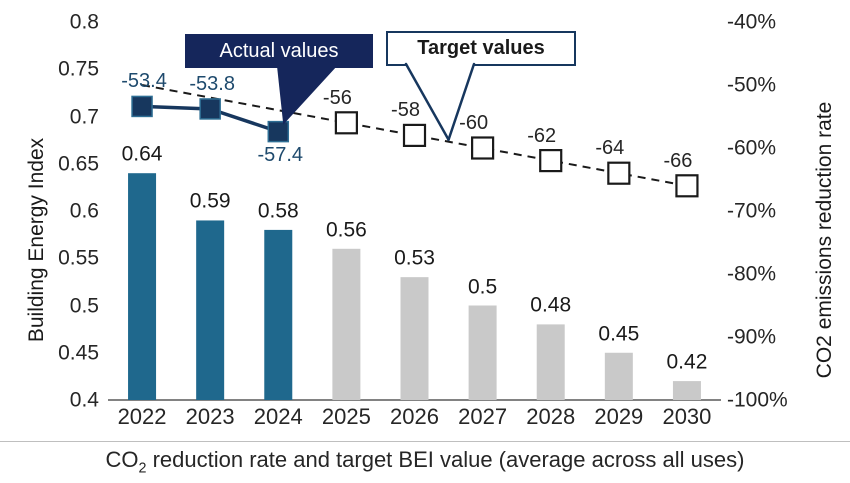  What do you see at coordinates (337, 97) in the screenshot?
I see `point-label-2025--56: -56` at bounding box center [337, 97].